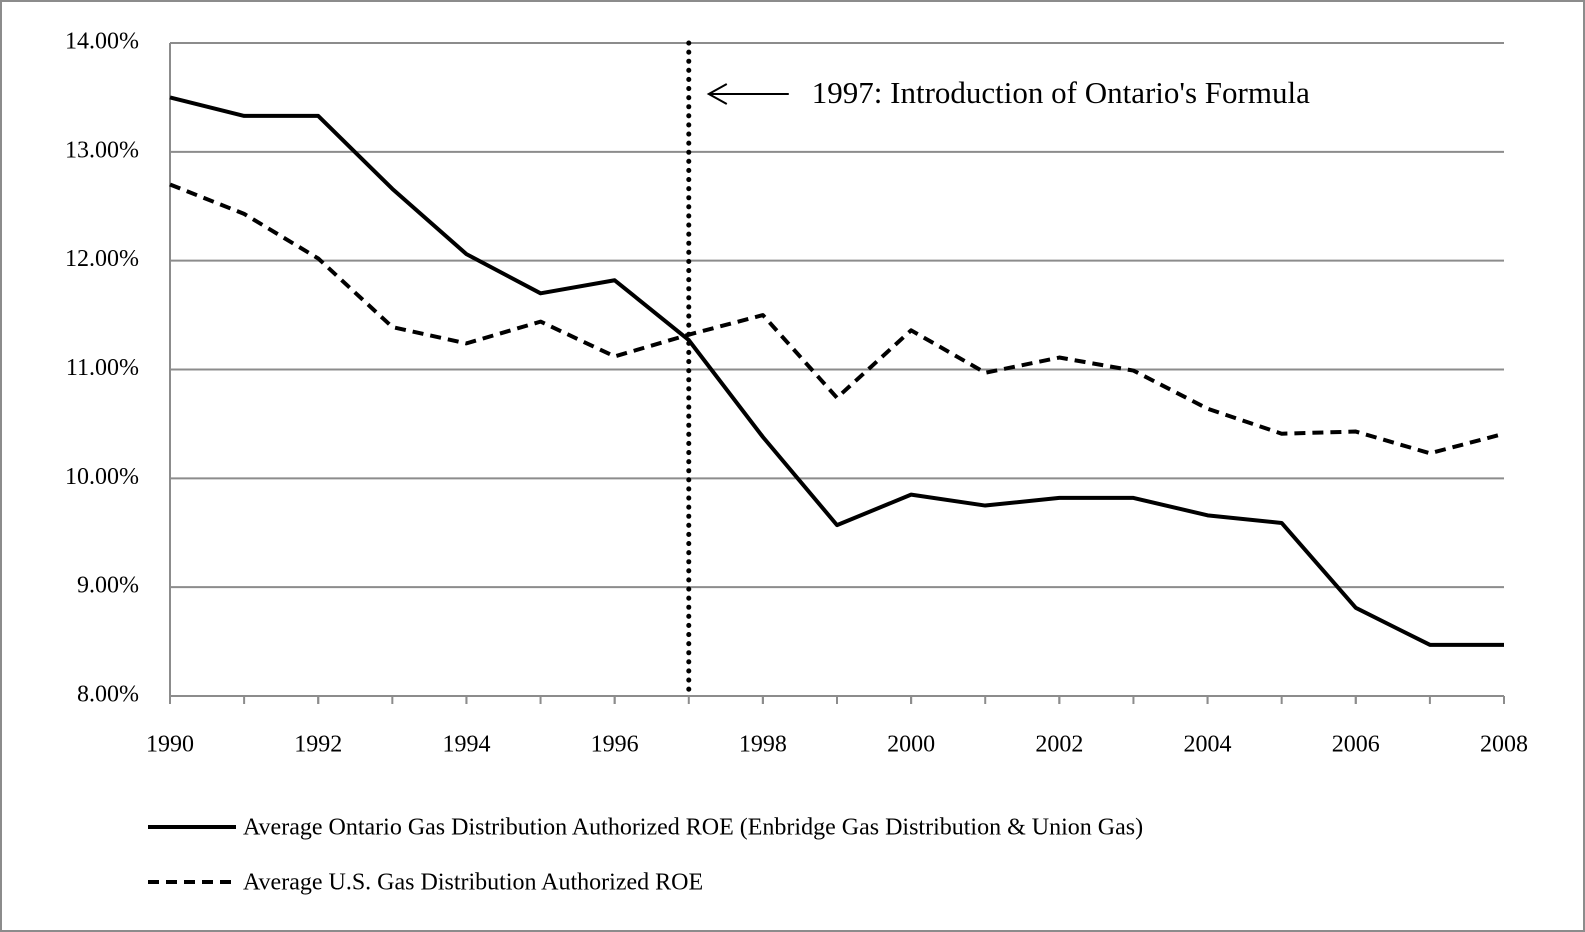  What do you see at coordinates (108, 695) in the screenshot?
I see `y-tick-label: 8.00%` at bounding box center [108, 695].